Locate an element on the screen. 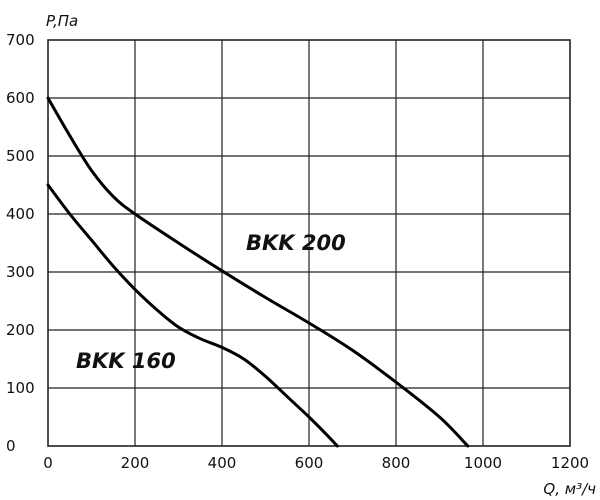 This screenshot has width=600, height=500. y-axis-title: P,Па is located at coordinates (62, 21).